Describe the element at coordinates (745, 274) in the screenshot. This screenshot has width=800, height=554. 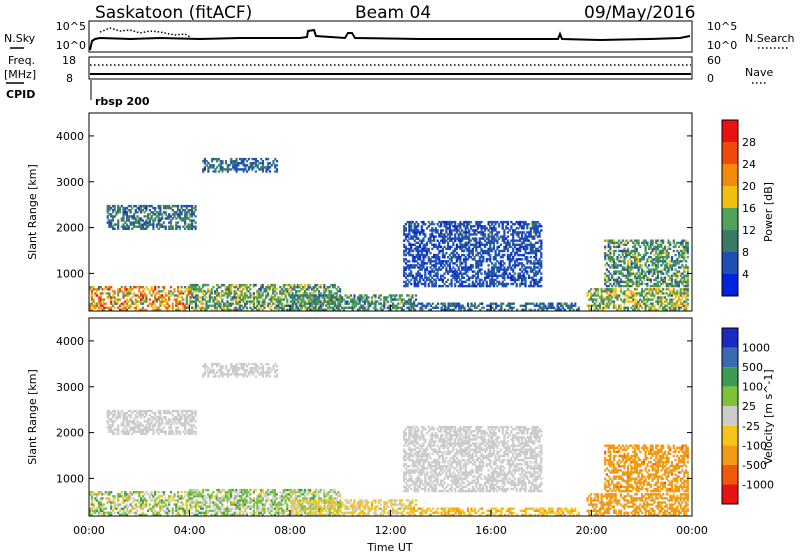
I see `power-cbar-tick: 4` at that location.